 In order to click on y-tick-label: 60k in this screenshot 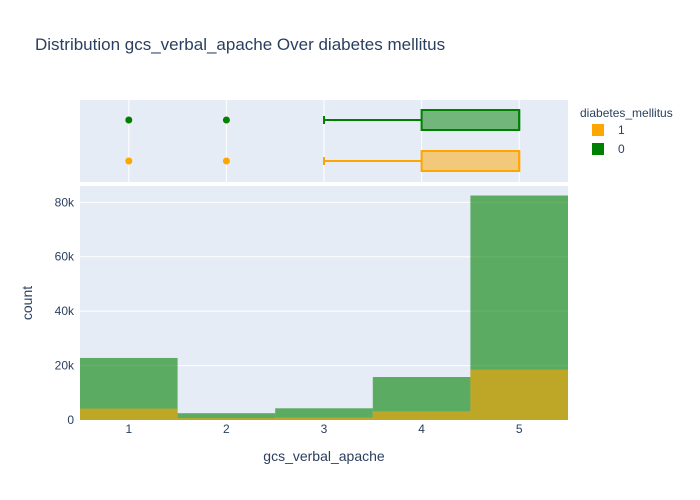, I will do `click(65, 257)`.